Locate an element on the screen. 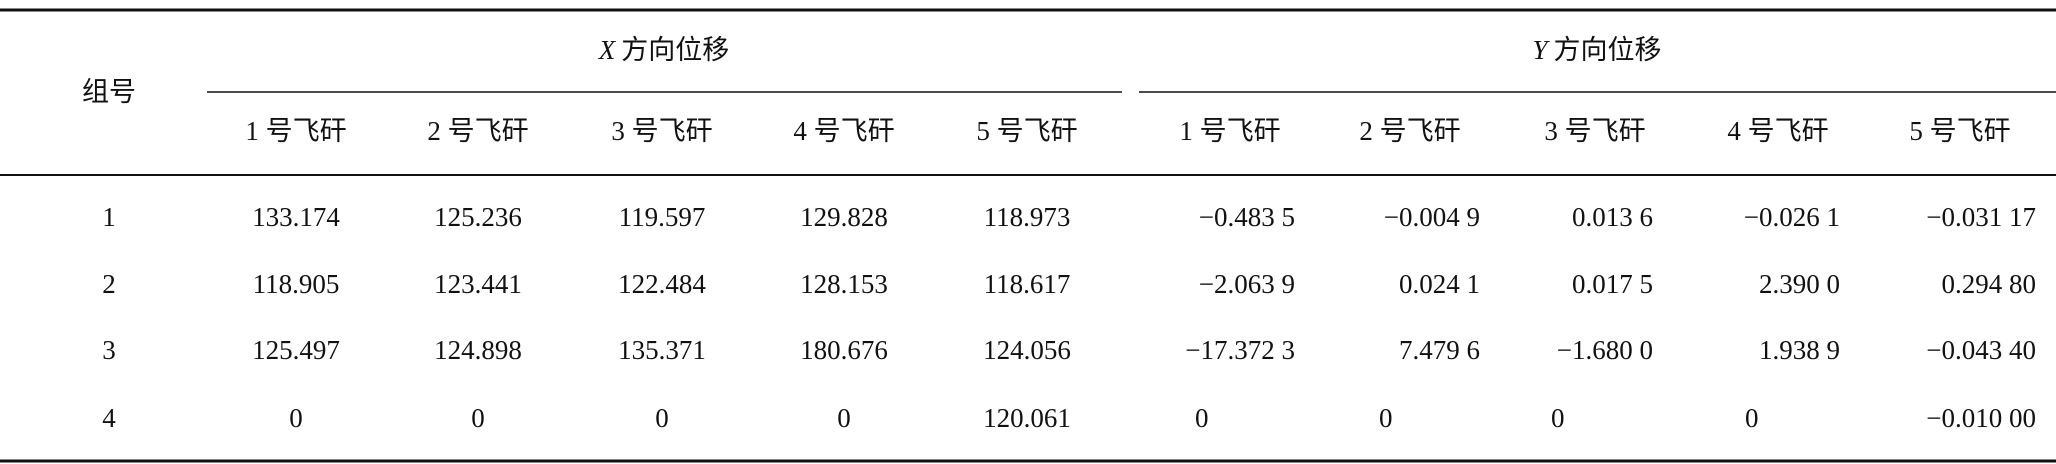  cell: 129.828 is located at coordinates (844, 217).